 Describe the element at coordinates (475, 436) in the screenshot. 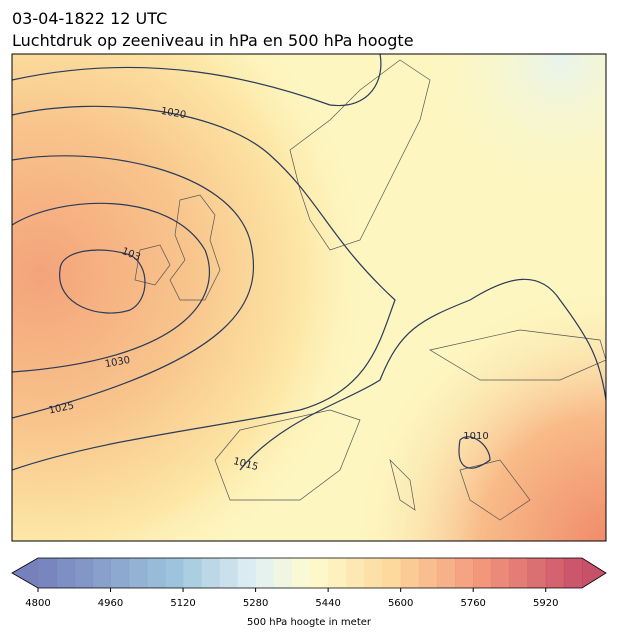

I see `contour-label: 1010` at that location.